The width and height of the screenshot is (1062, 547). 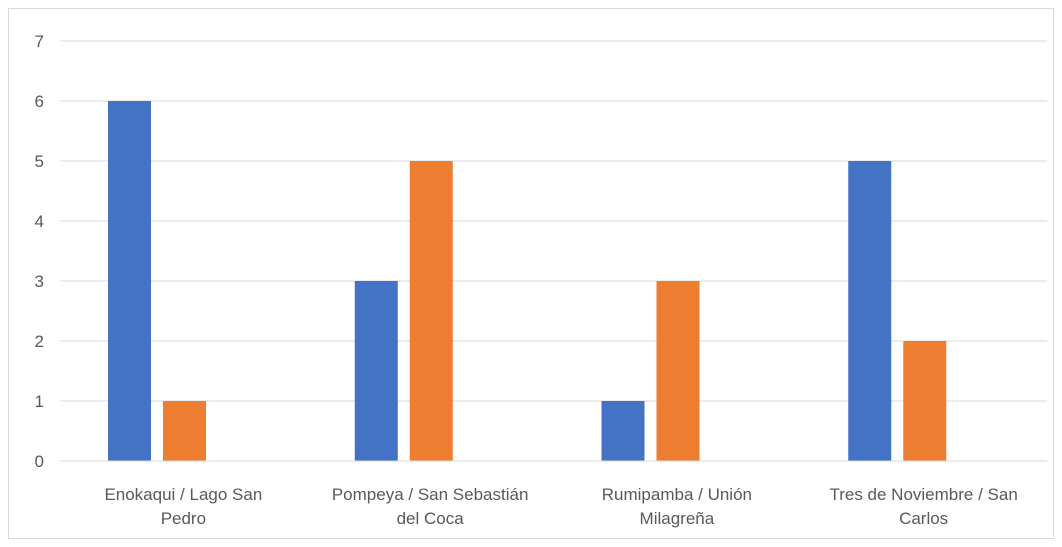 I want to click on x-category-label: Tres de Noviembre / San Carlos, so click(x=923, y=506).